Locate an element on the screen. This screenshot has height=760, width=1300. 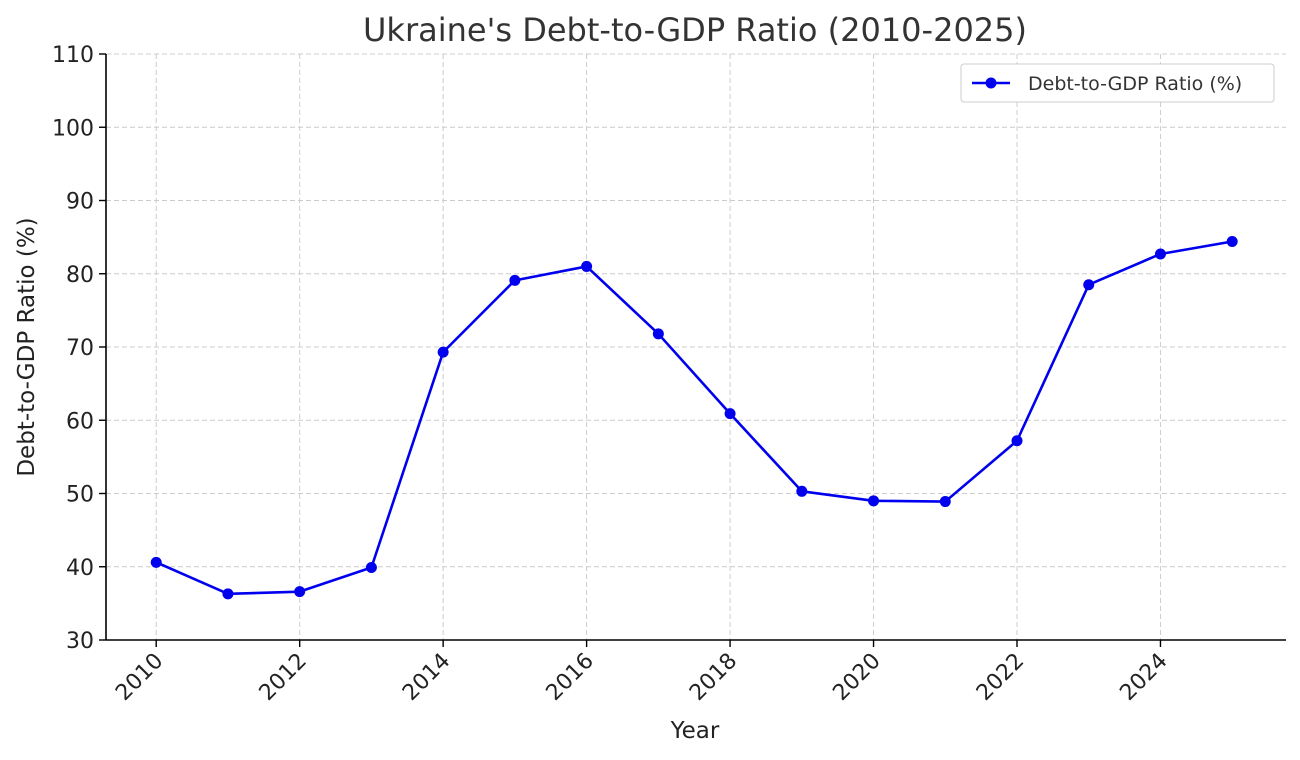
legend-box is located at coordinates (1117, 83).